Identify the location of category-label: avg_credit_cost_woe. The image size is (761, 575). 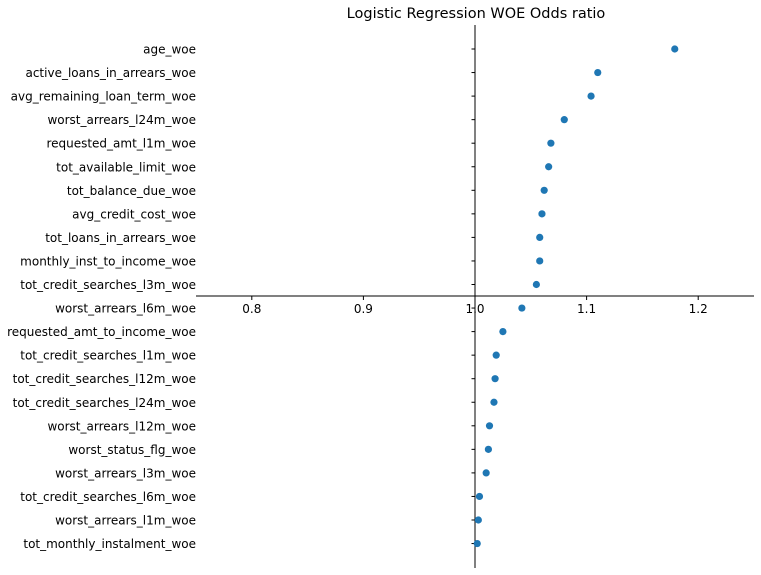
(134, 214).